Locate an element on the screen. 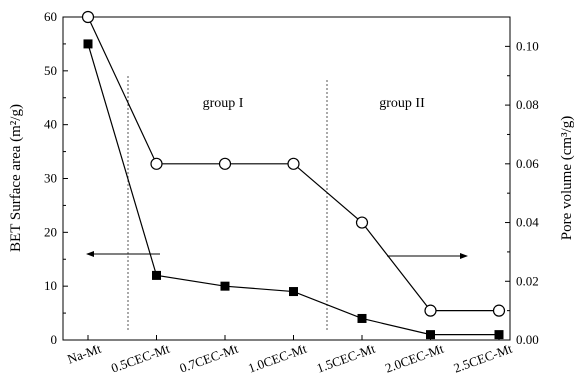  x-tick-label: 1.0CEC-Mt is located at coordinates (277, 358).